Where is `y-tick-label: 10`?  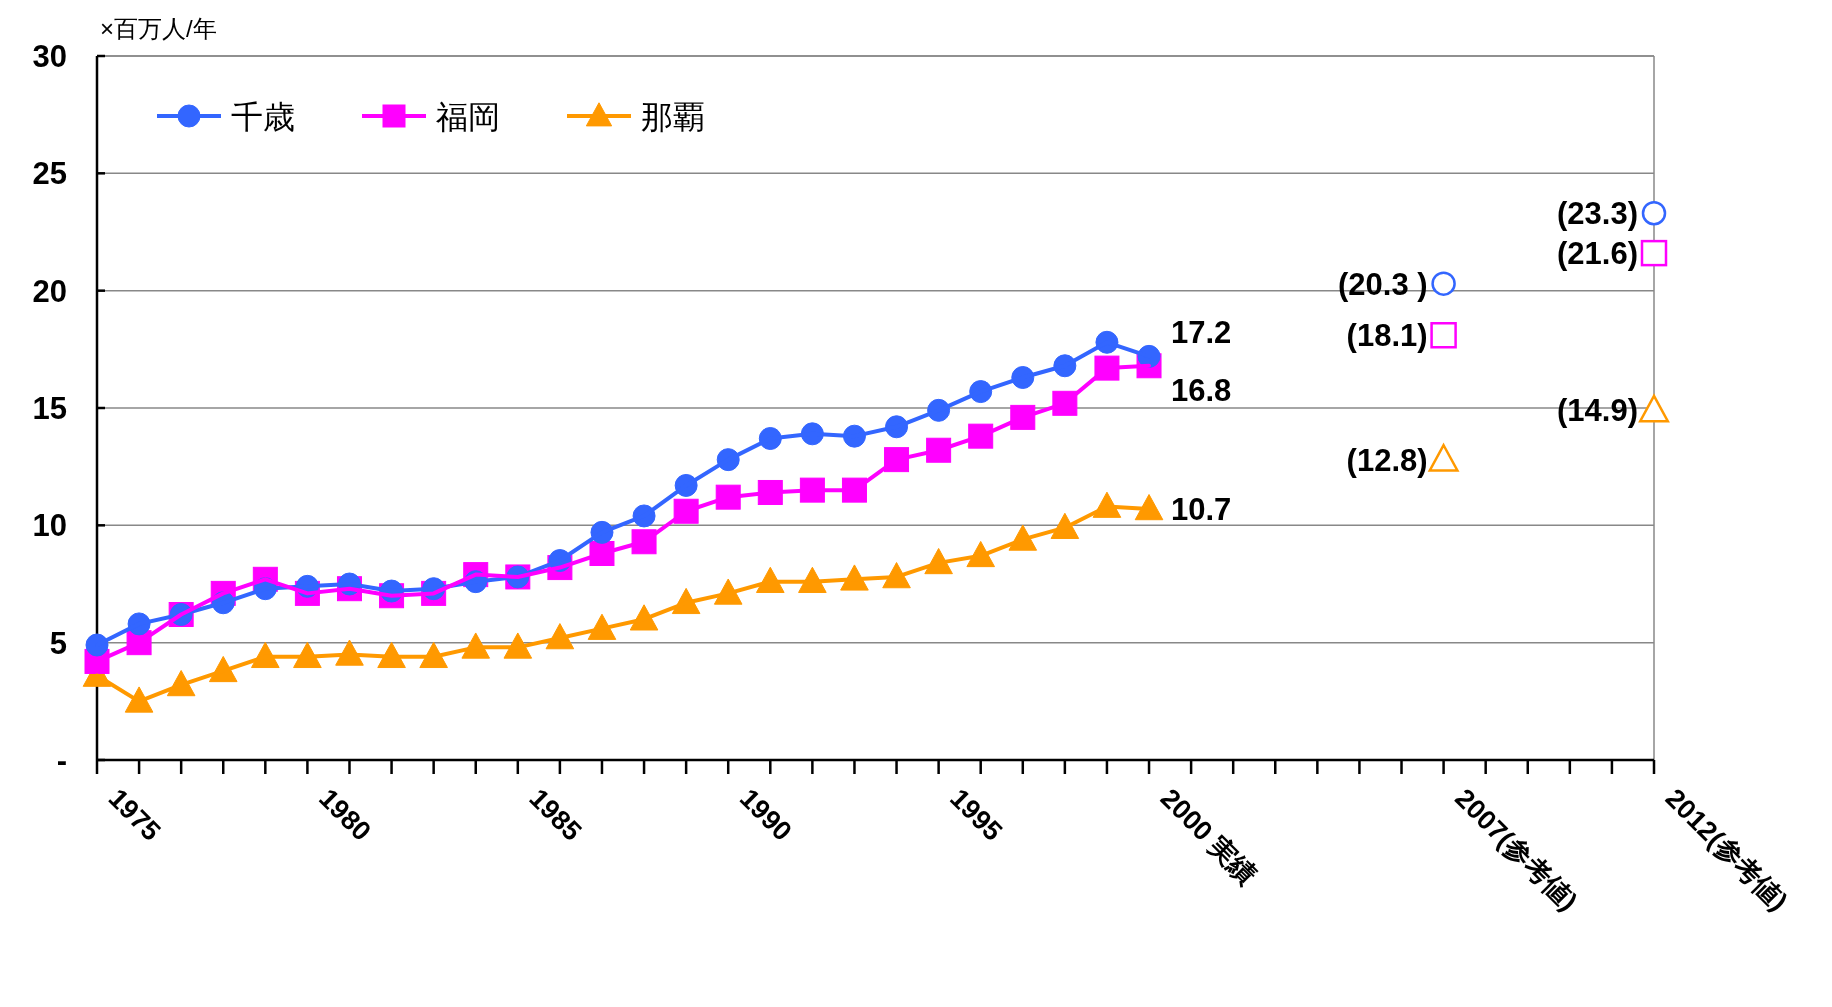
y-tick-label: 10 is located at coordinates (49, 526).